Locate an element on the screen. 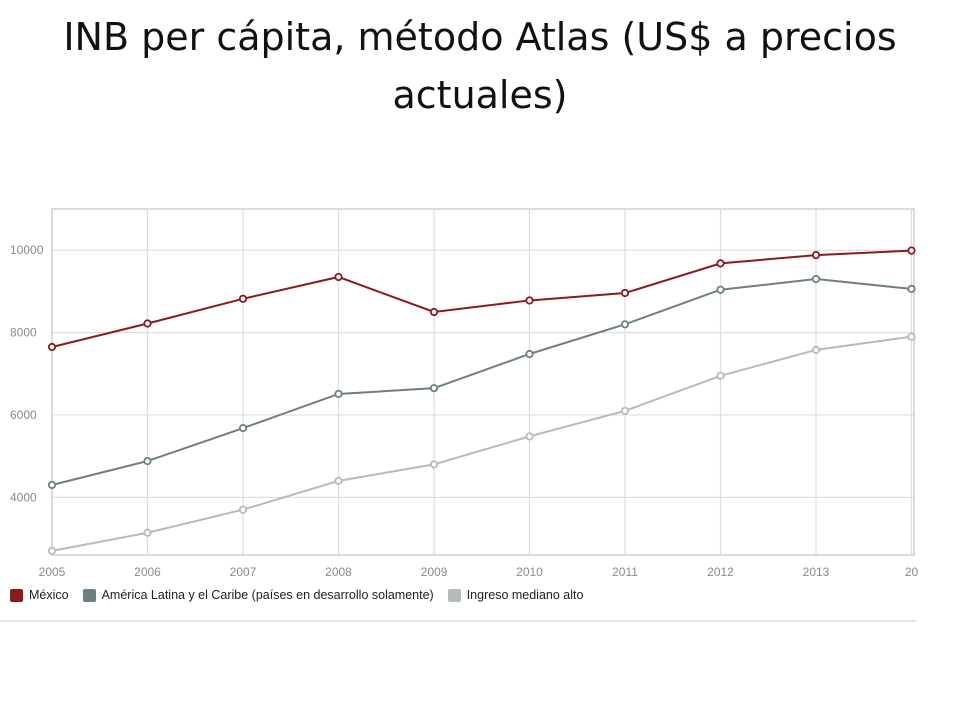 The image size is (960, 720). x-tick-label: 2008 is located at coordinates (338, 572).